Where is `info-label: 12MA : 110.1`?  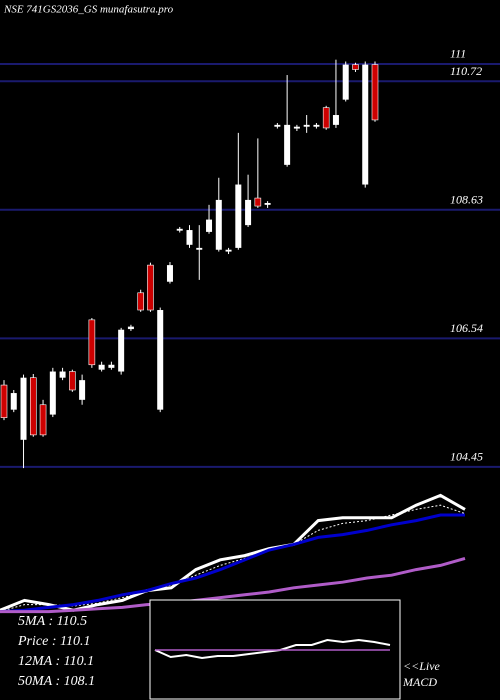
info-label: 12MA : 110.1 is located at coordinates (56, 661).